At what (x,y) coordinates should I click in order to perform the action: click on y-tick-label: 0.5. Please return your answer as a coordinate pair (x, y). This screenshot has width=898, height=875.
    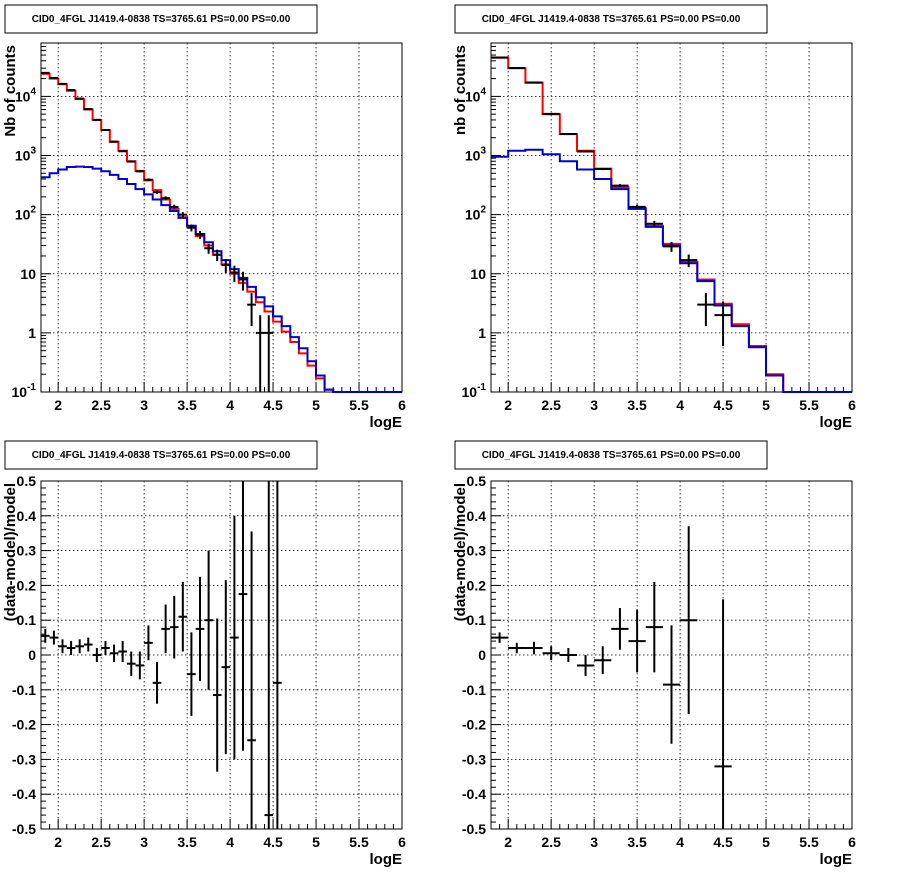
    Looking at the image, I should click on (477, 481).